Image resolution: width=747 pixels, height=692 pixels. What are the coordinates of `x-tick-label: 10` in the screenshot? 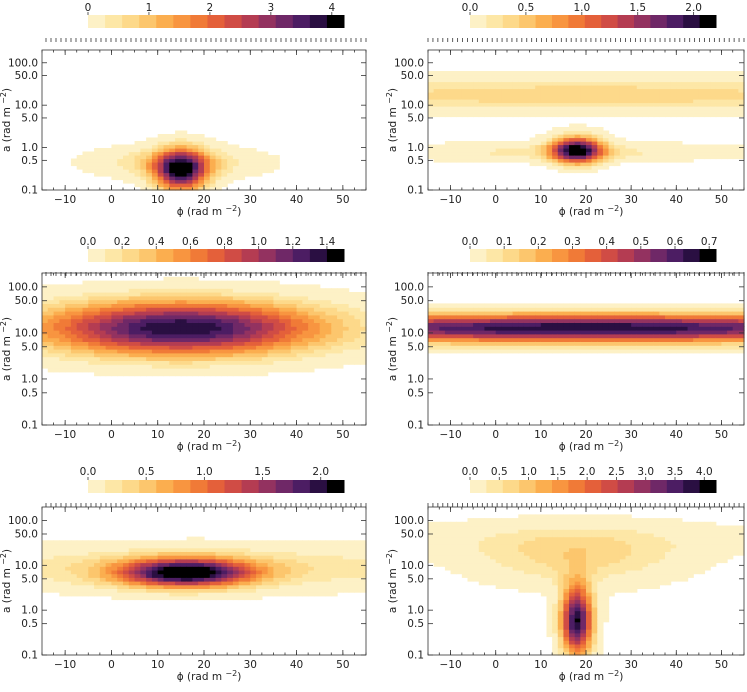 It's located at (157, 200).